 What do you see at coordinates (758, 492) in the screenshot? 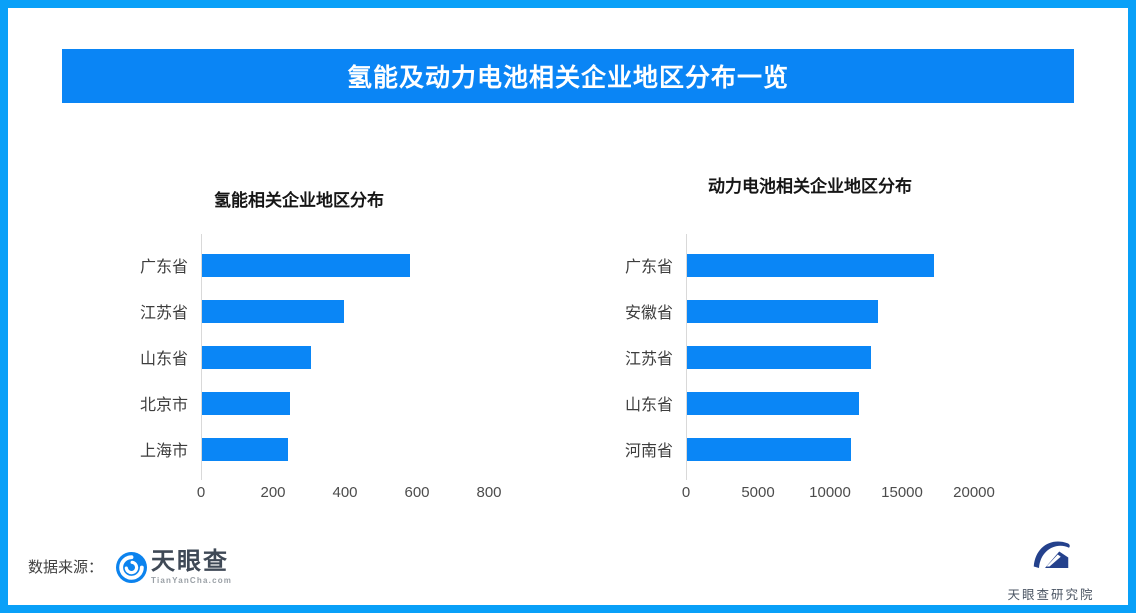
I see `x-axis-tick-label: 5000` at bounding box center [758, 492].